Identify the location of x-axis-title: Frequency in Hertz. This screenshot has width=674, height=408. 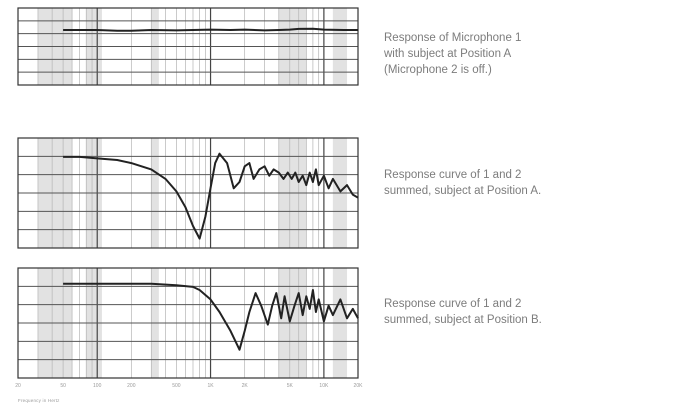
(39, 400).